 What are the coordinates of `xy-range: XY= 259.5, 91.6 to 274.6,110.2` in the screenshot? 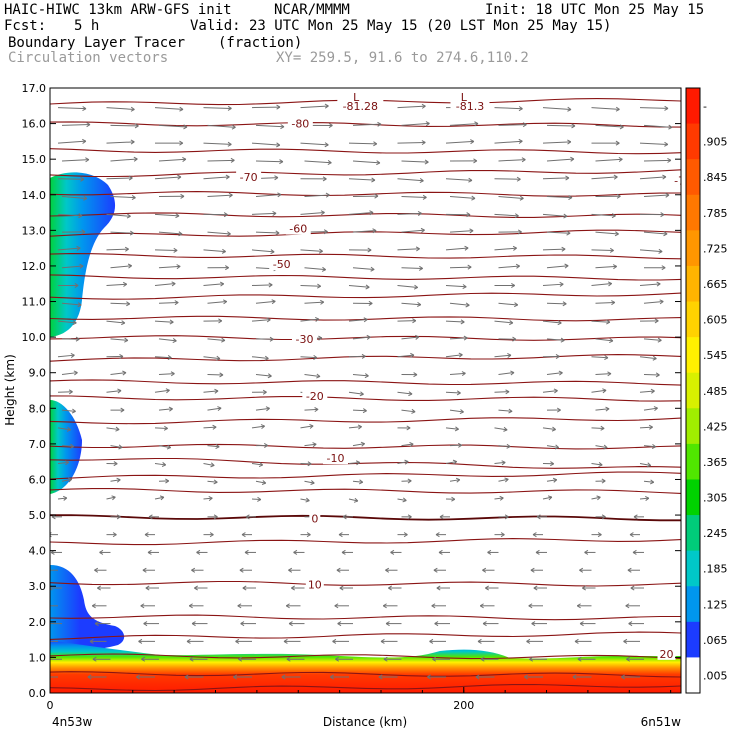 It's located at (402, 58).